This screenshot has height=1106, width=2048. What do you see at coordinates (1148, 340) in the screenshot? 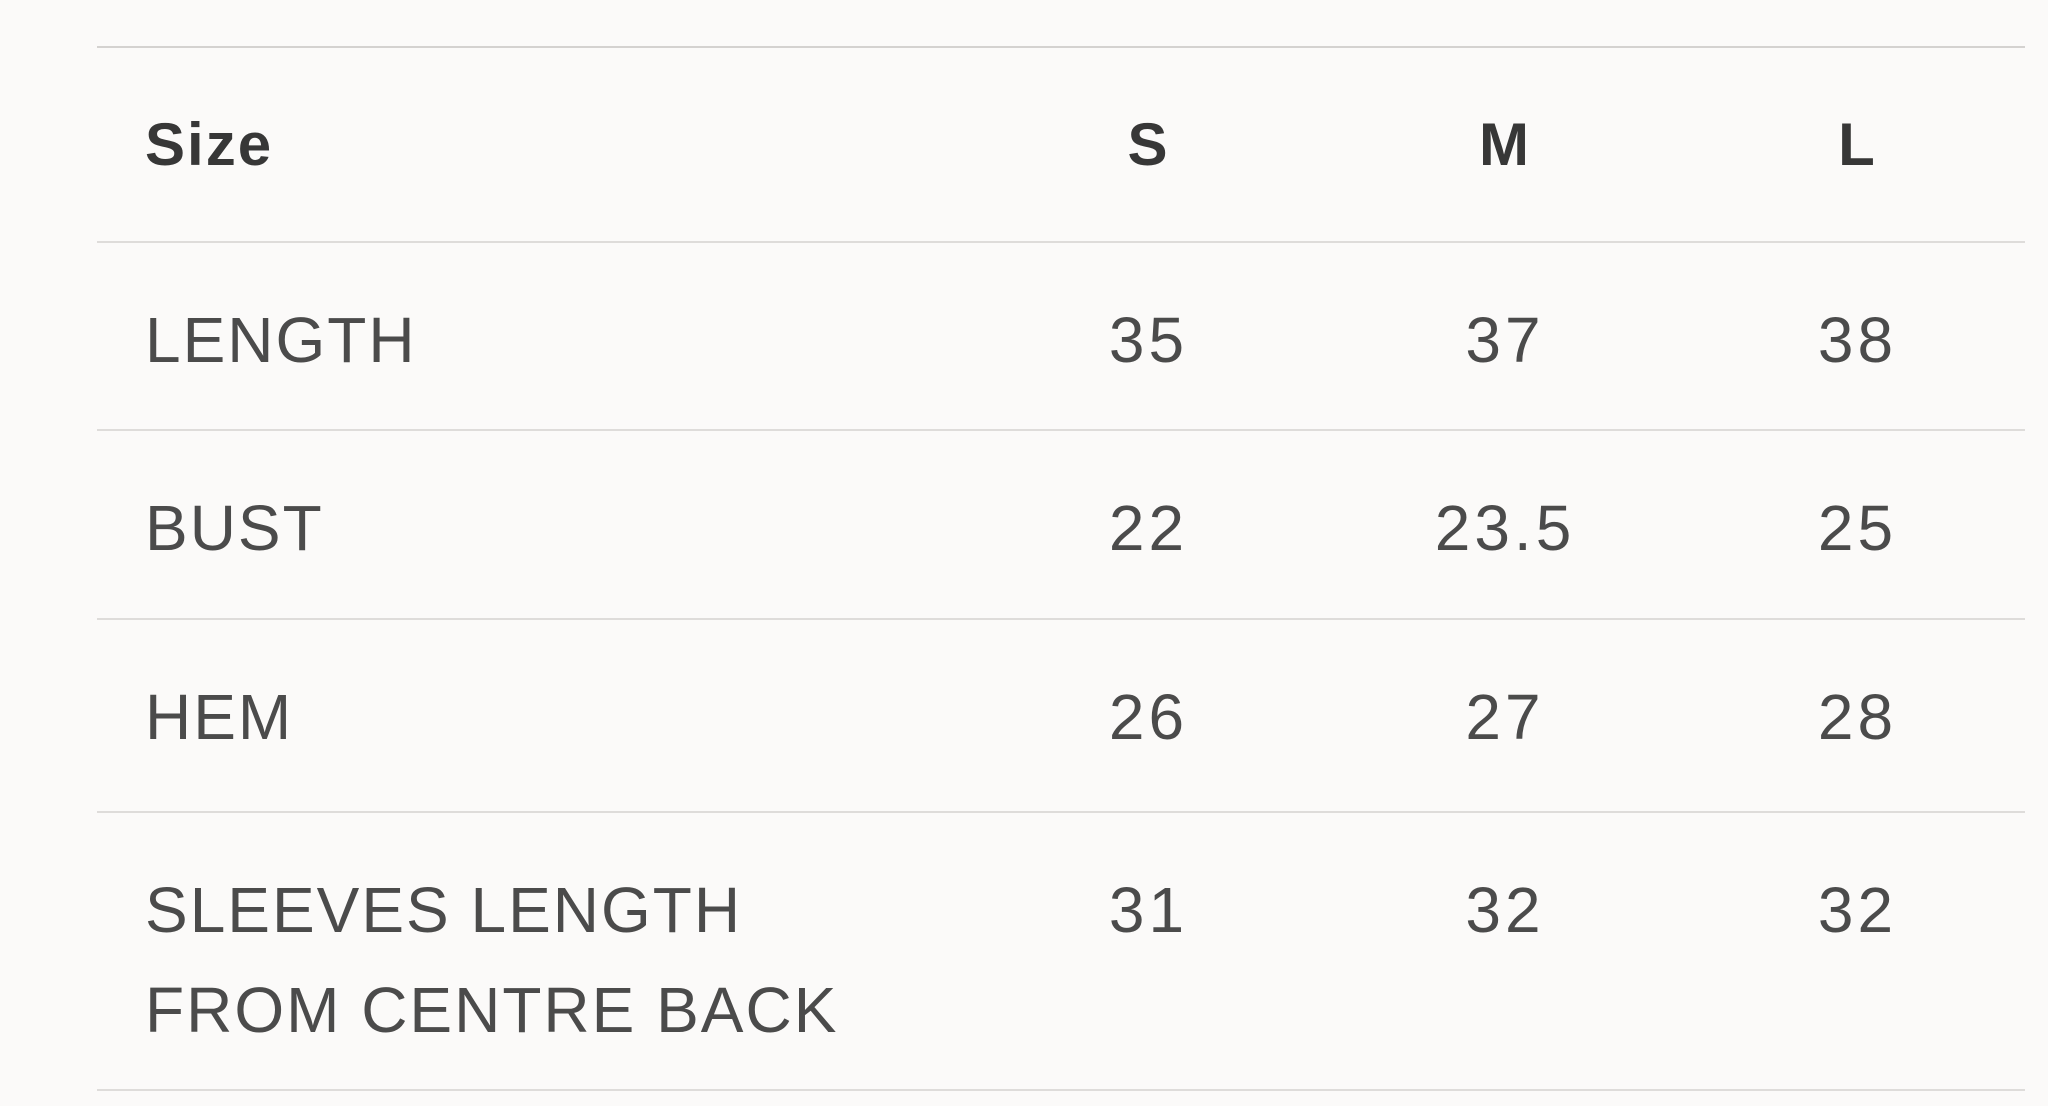
I see `cell-length-s: 35` at bounding box center [1148, 340].